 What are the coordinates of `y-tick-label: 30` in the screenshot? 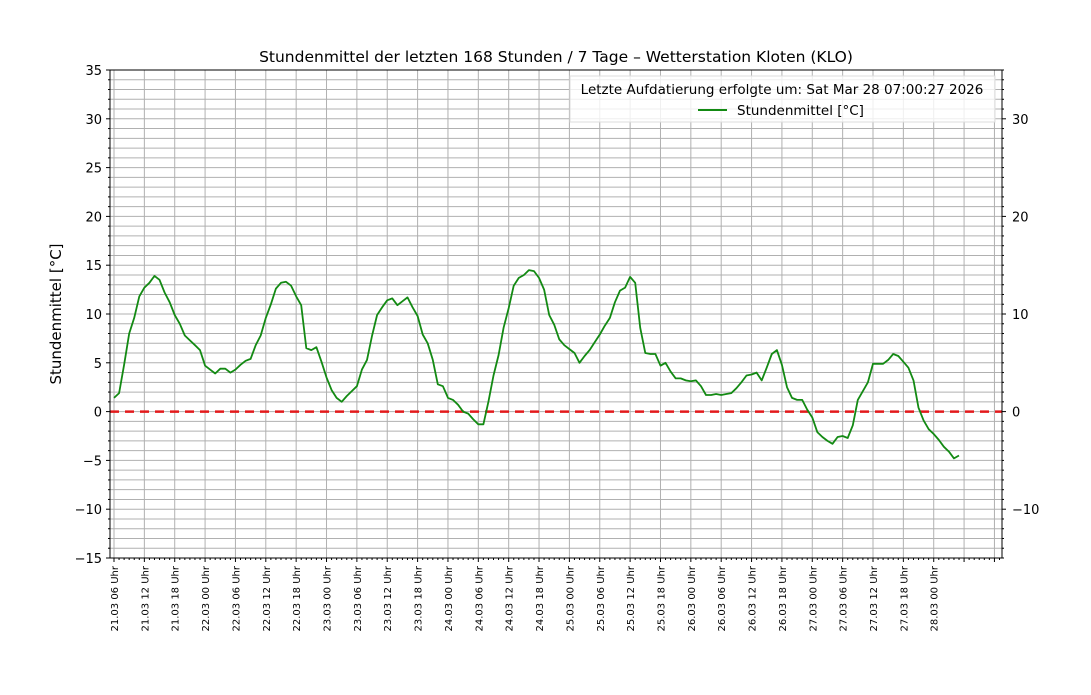 It's located at (93, 120).